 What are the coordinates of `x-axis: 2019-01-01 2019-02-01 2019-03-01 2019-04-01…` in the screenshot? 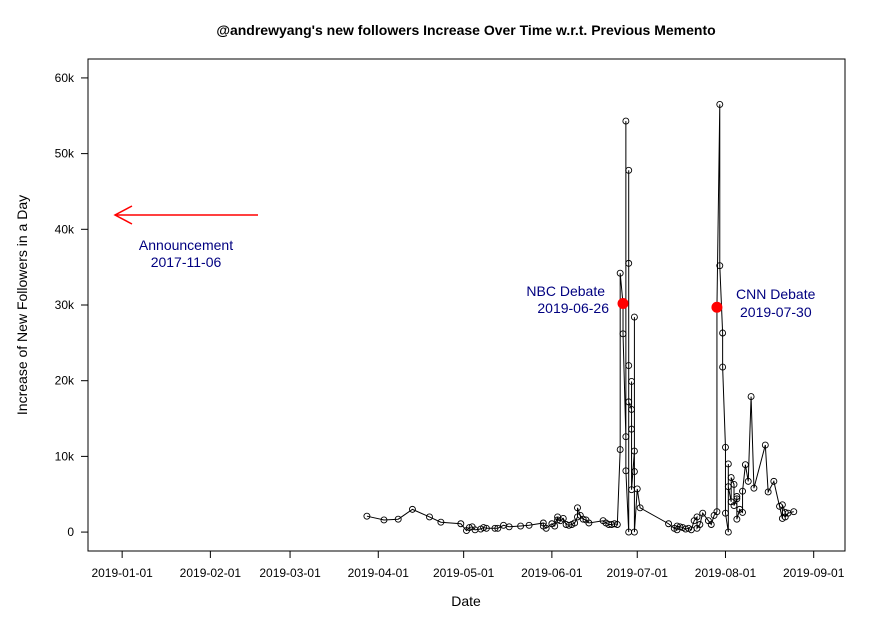 It's located at (468, 565).